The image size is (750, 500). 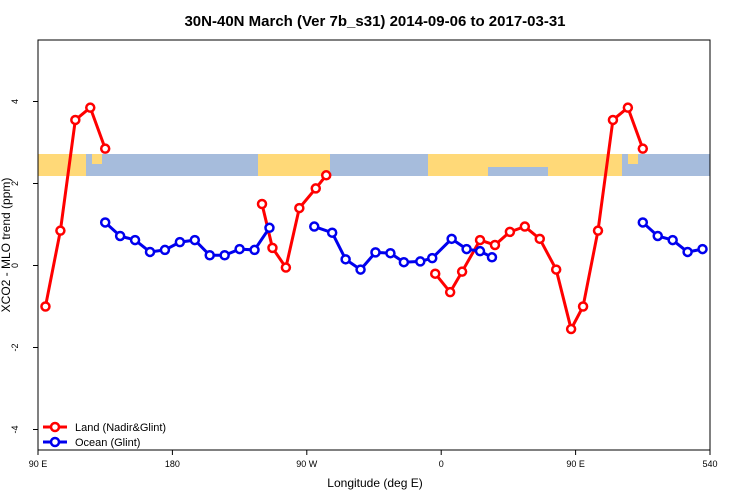 What do you see at coordinates (172, 464) in the screenshot?
I see `x-tick-label: 180` at bounding box center [172, 464].